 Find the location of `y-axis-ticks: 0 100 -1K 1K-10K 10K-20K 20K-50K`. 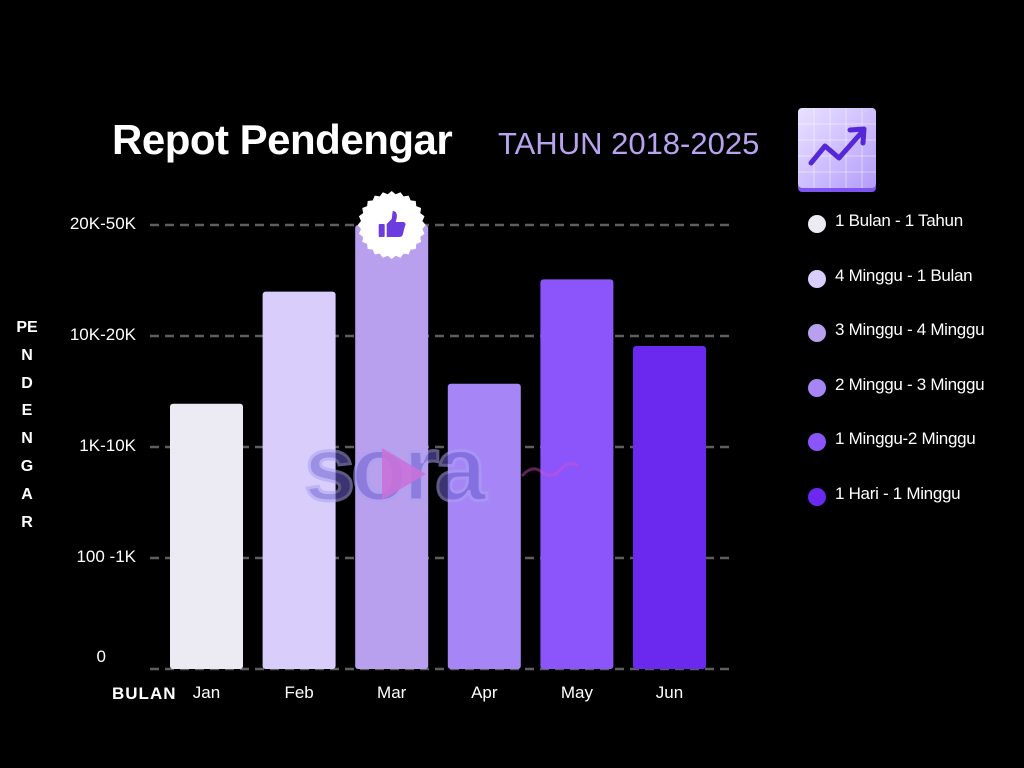

y-axis-ticks: 0 100 -1K 1K-10K 10K-20K 20K-50K is located at coordinates (103, 440).